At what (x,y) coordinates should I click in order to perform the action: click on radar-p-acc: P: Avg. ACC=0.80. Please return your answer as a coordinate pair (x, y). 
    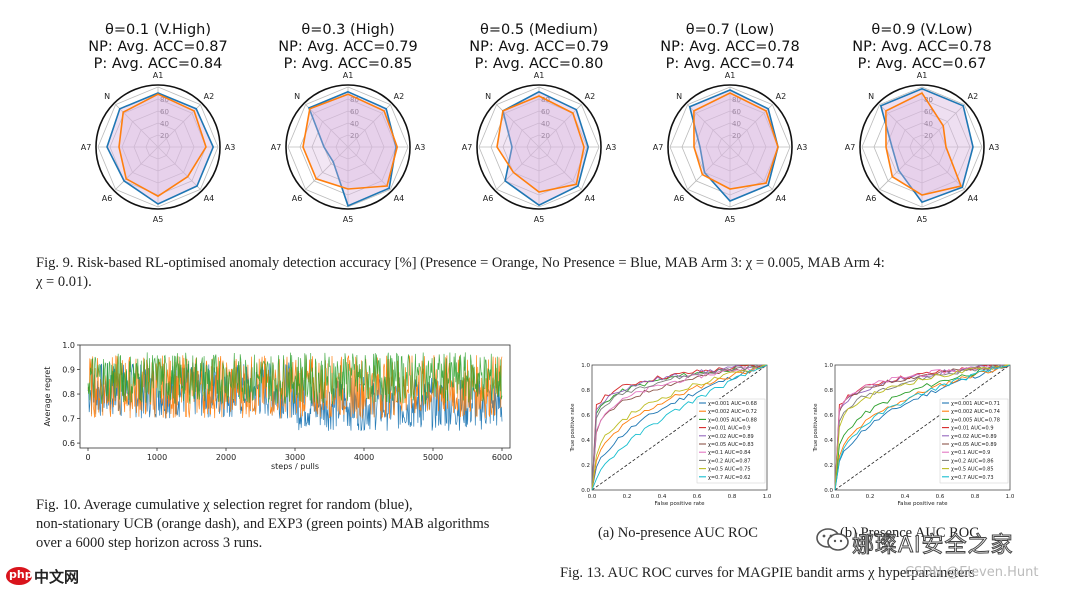
    Looking at the image, I should click on (539, 64).